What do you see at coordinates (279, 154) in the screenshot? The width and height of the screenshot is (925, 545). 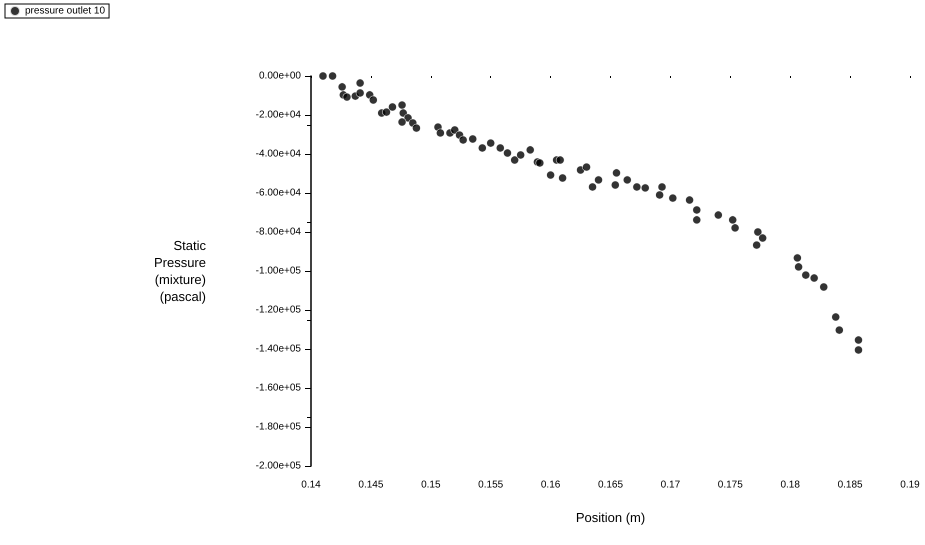 I see `y-tick-label: -4.00e+04` at bounding box center [279, 154].